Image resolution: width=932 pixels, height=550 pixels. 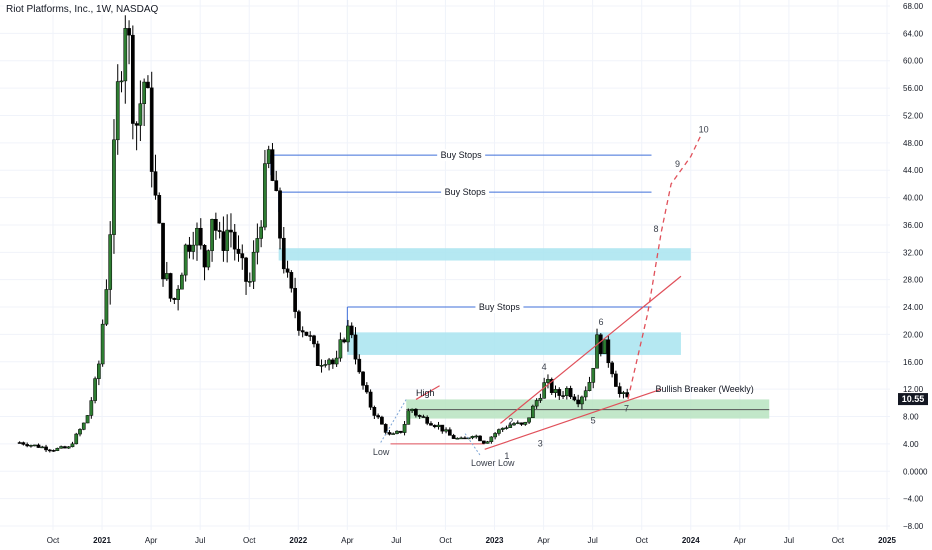 What do you see at coordinates (510, 422) in the screenshot?
I see `wave-label: 2` at bounding box center [510, 422].